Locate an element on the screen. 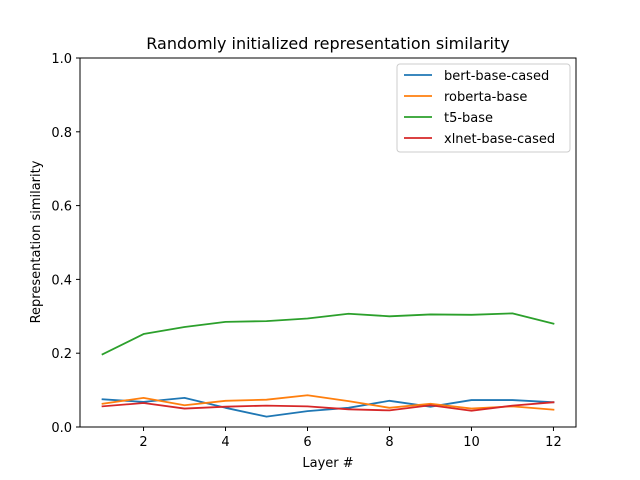 Image resolution: width=640 pixels, height=480 pixels. x-tick-label: 4 is located at coordinates (225, 442).